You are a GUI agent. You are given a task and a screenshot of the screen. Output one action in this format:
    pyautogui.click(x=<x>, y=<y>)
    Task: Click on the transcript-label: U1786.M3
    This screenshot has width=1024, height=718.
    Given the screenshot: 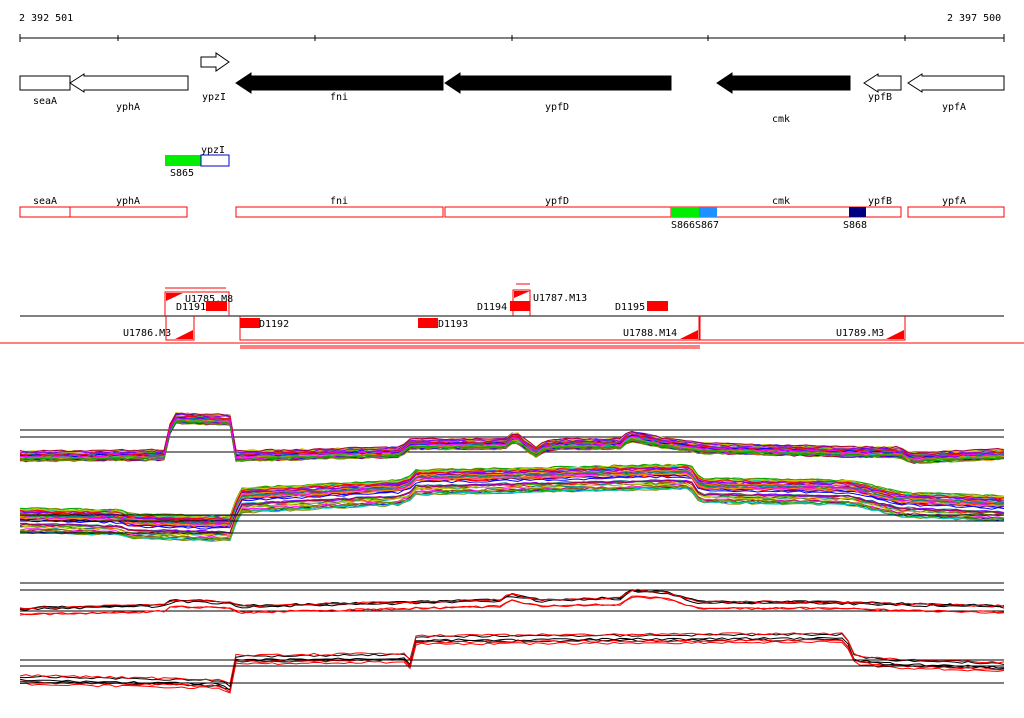 What is the action you would take?
    pyautogui.click(x=147, y=333)
    